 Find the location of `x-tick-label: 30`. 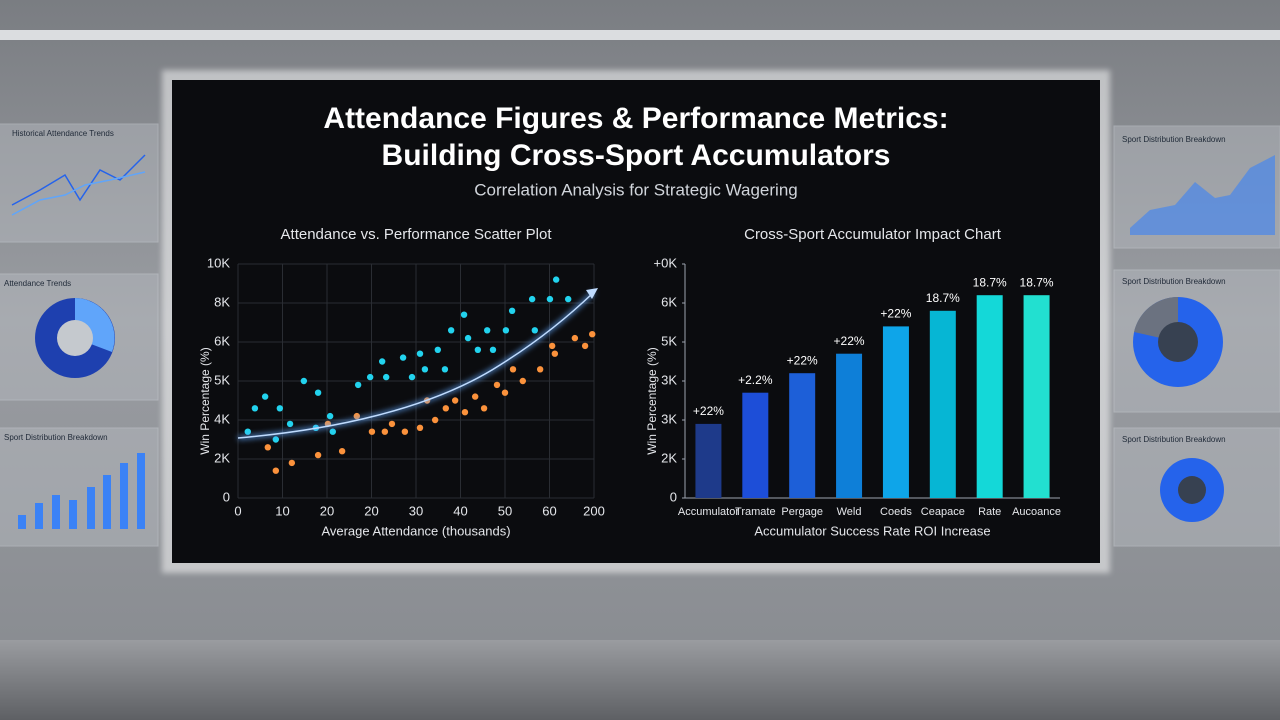

x-tick-label: 30 is located at coordinates (416, 510).